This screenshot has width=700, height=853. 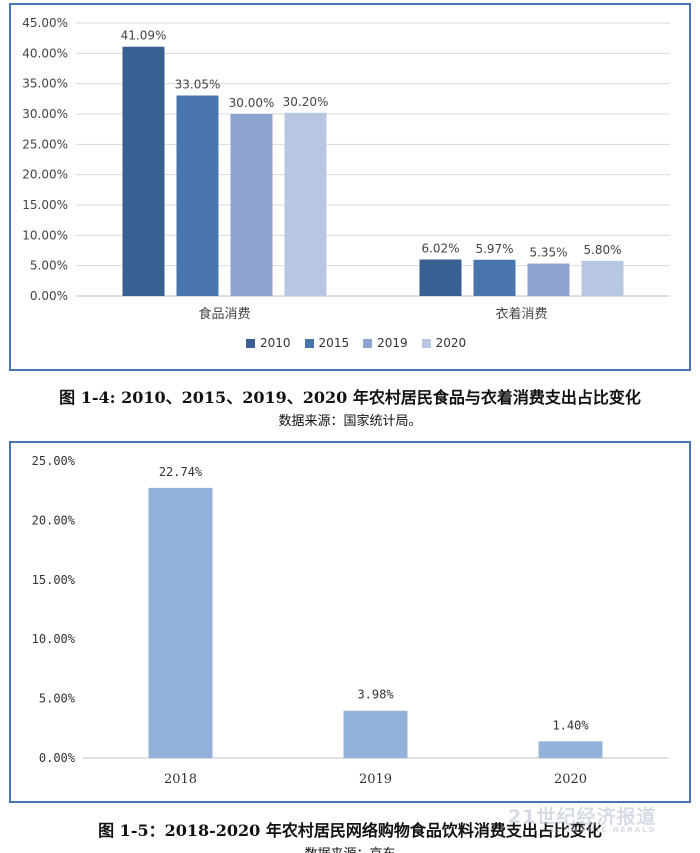 I want to click on figure-1-source: 数据来源：国家统计局。, so click(x=350, y=421).